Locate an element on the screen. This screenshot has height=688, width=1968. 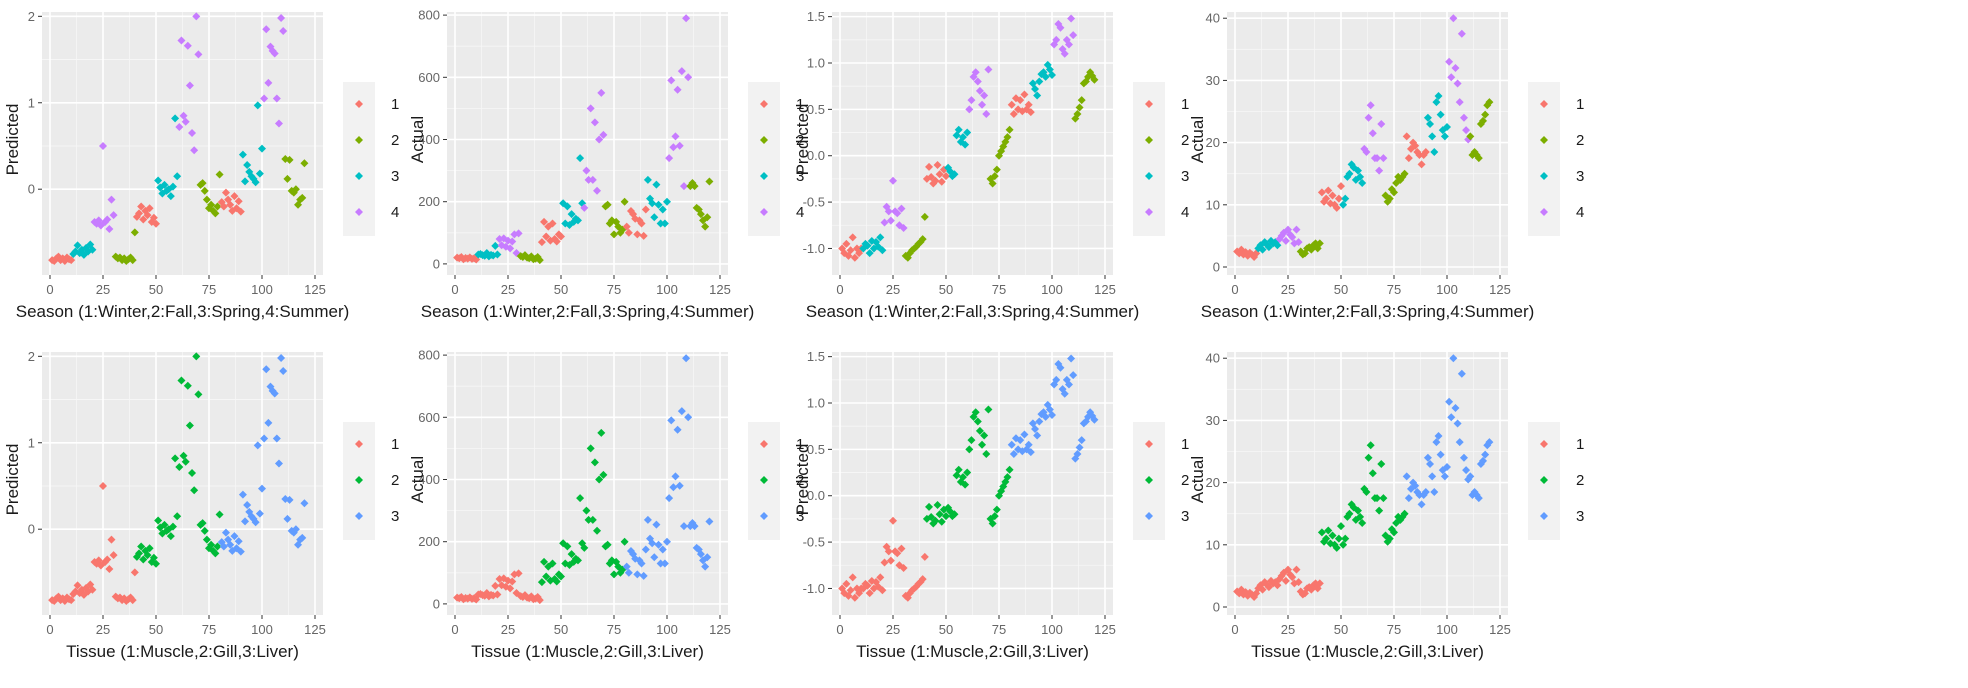
x-tick-label: 0 is located at coordinates (454, 289).